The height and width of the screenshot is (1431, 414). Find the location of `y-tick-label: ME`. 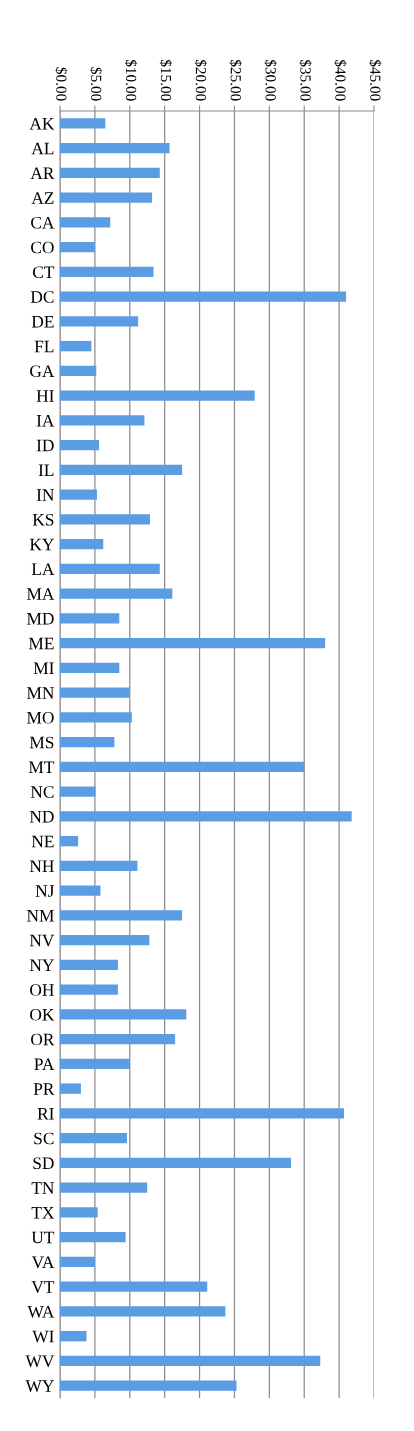

y-tick-label: ME is located at coordinates (41, 643).